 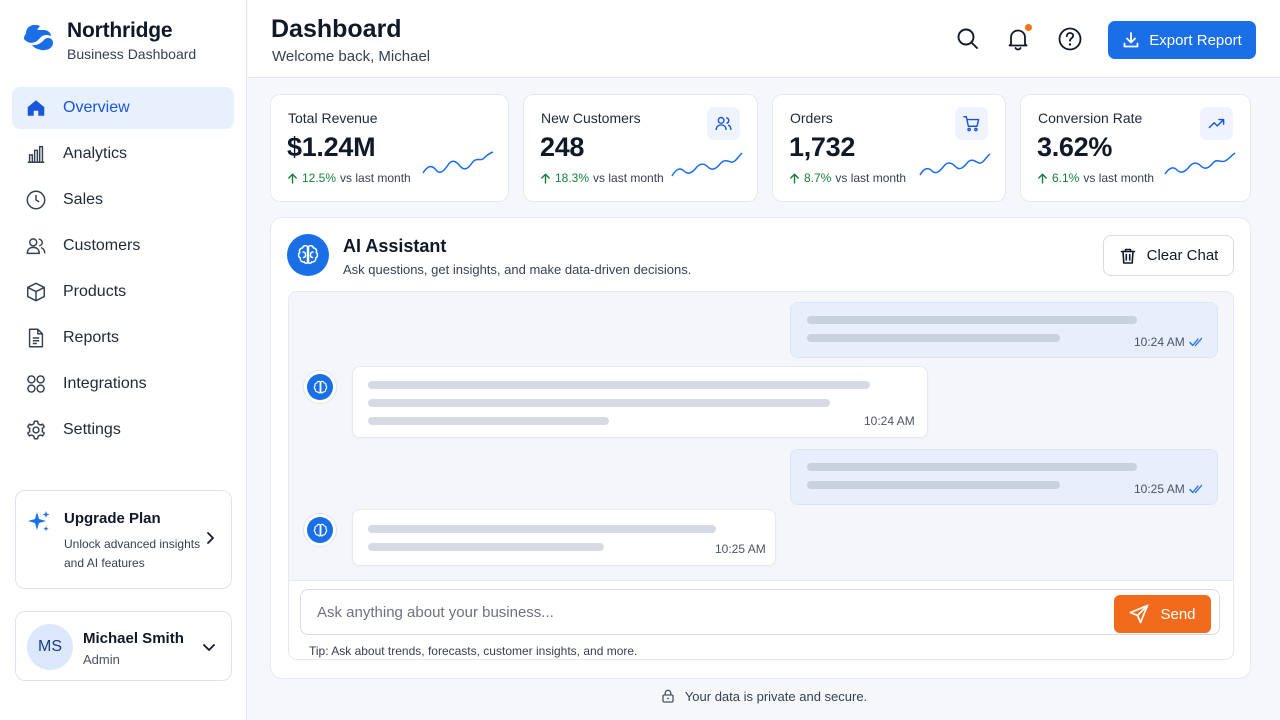 What do you see at coordinates (968, 39) in the screenshot?
I see `search-icon` at bounding box center [968, 39].